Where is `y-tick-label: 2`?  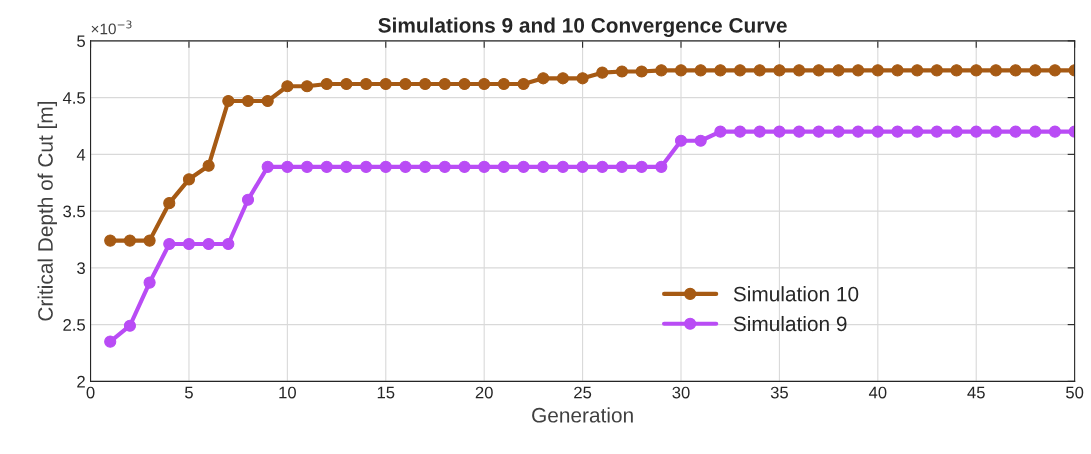
y-tick-label: 2 is located at coordinates (81, 381).